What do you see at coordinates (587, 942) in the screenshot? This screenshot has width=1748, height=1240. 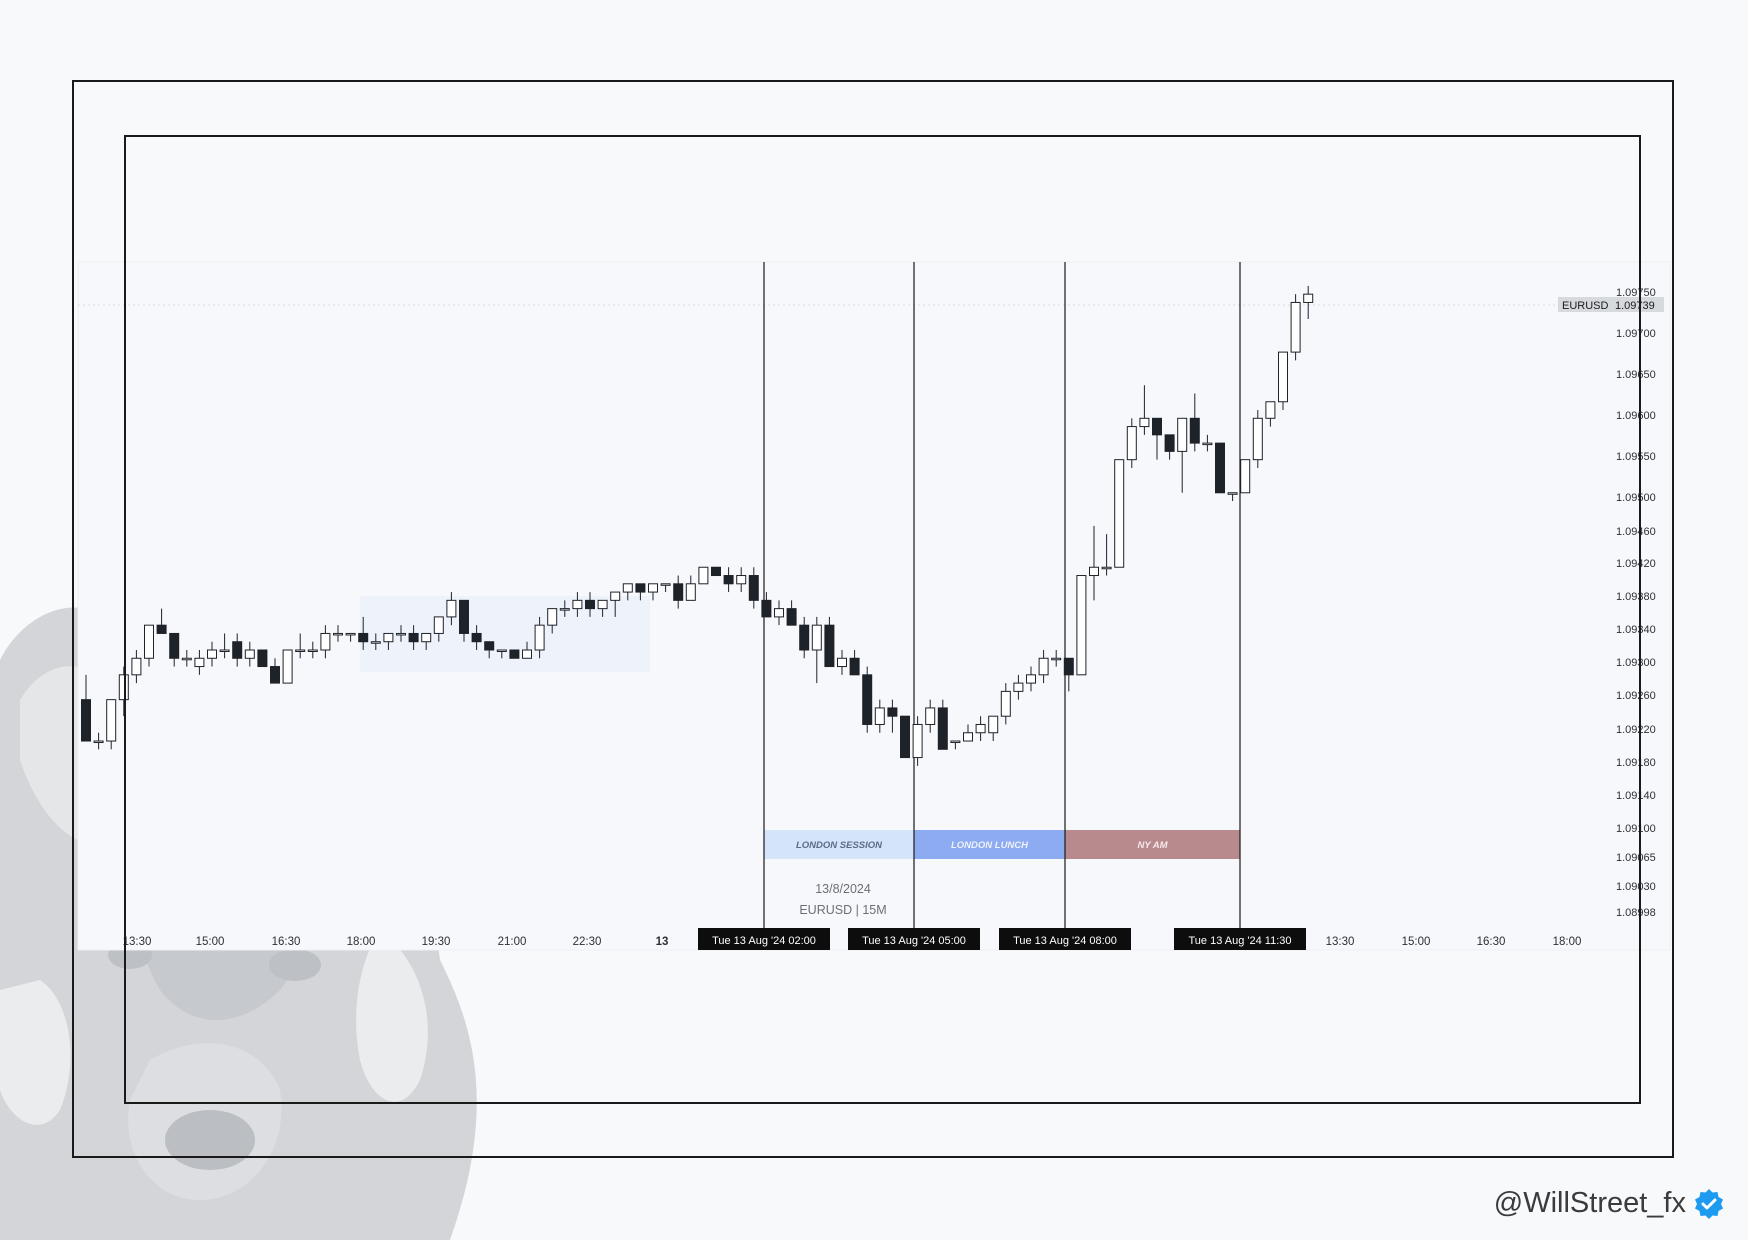 I see `time-tick-label: 22:30` at bounding box center [587, 942].